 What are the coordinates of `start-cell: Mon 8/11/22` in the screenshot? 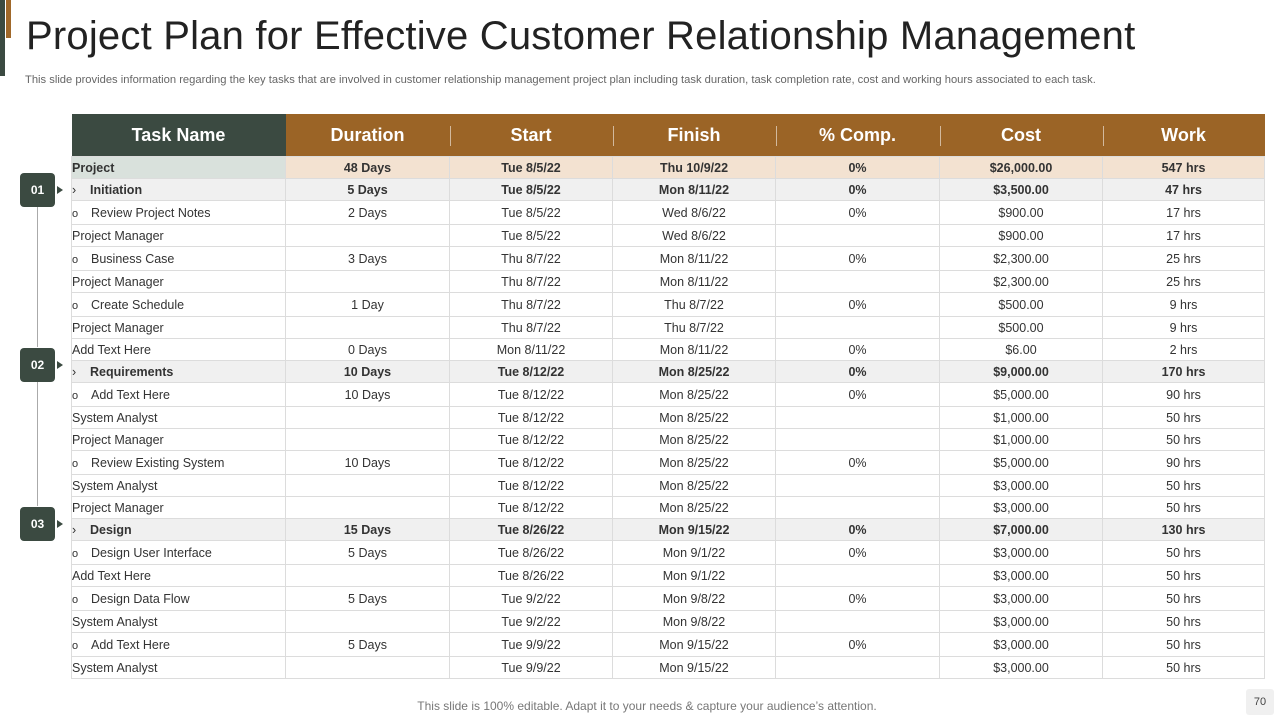 It's located at (531, 349).